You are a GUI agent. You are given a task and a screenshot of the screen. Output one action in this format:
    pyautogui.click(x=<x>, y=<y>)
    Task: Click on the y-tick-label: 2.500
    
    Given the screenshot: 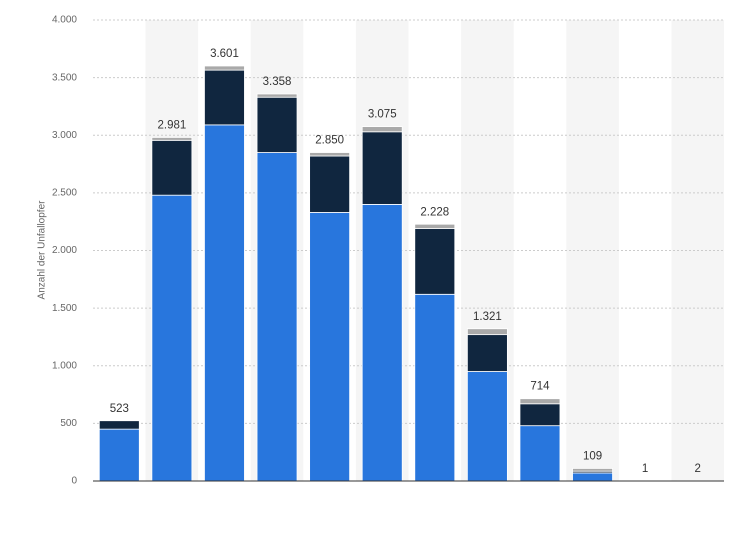 What is the action you would take?
    pyautogui.click(x=64, y=193)
    